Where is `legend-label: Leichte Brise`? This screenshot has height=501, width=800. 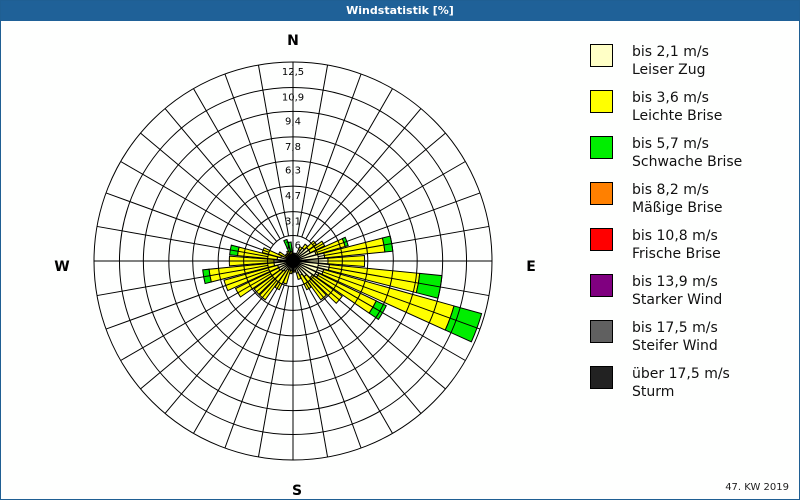 legend-label: Leichte Brise is located at coordinates (677, 116).